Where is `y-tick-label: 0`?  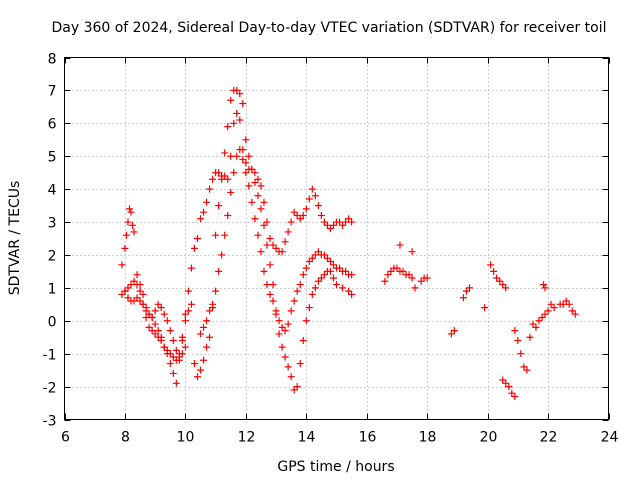 y-tick-label: 0 is located at coordinates (52, 323).